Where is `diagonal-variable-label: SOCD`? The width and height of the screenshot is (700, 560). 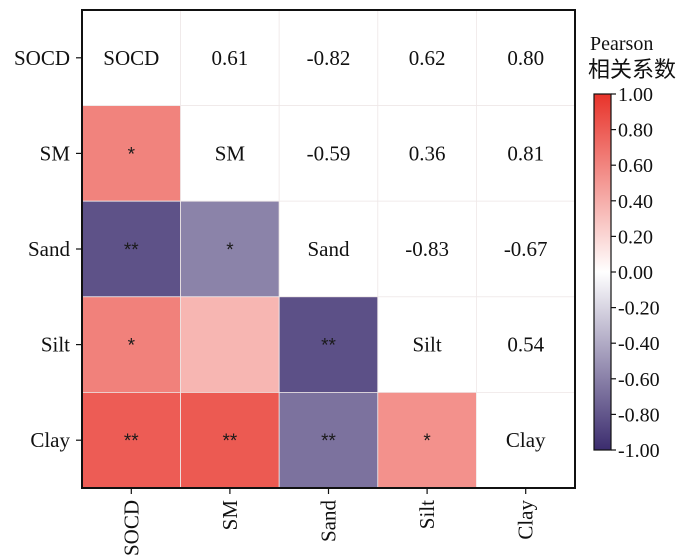 diagonal-variable-label: SOCD is located at coordinates (131, 58).